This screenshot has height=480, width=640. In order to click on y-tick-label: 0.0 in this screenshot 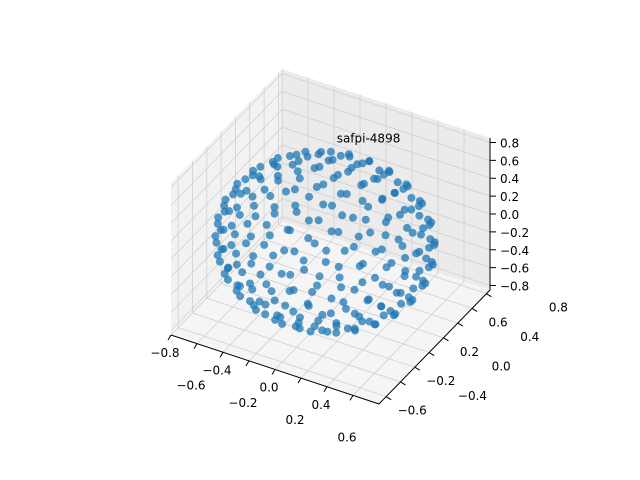, I will do `click(501, 367)`.